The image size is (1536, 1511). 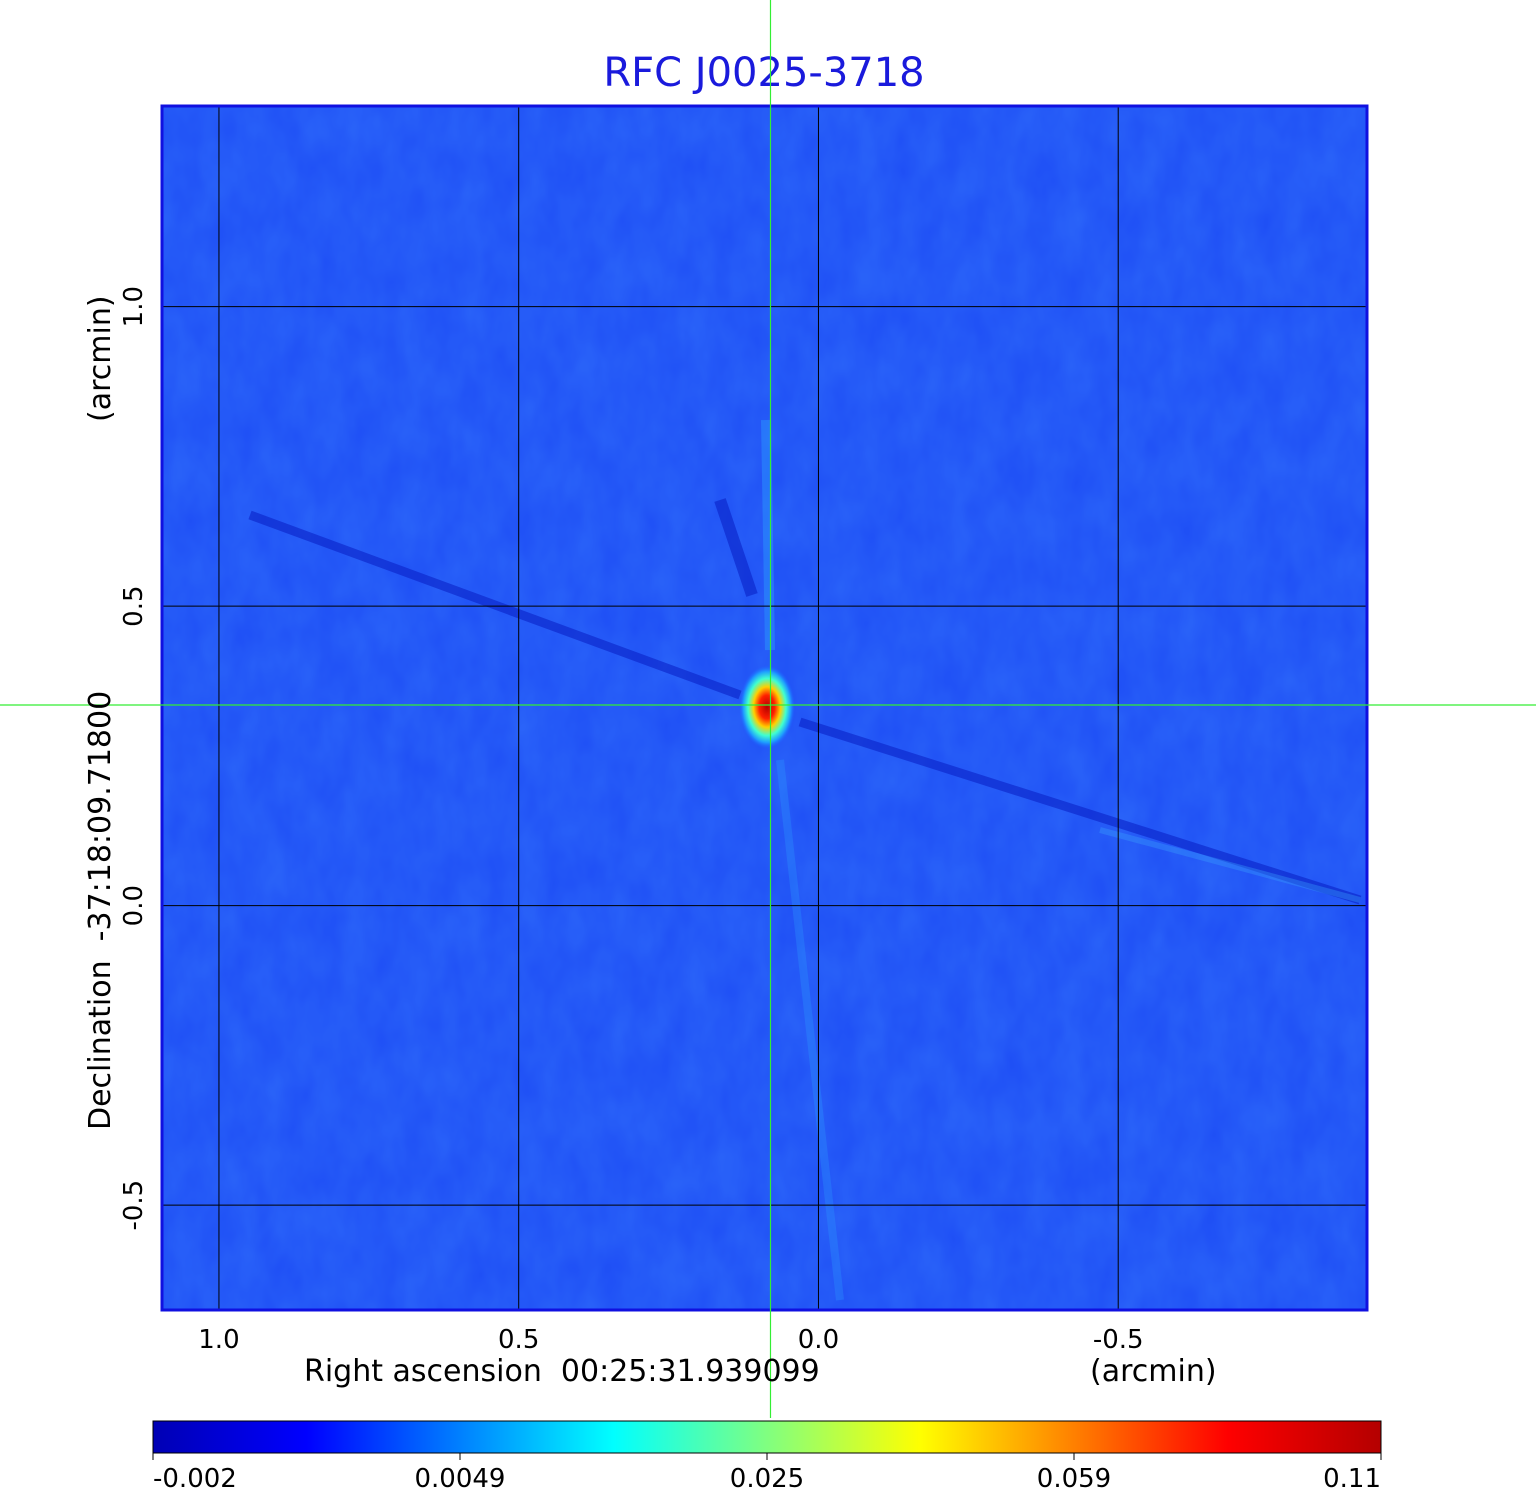 What do you see at coordinates (518, 1340) in the screenshot?
I see `x-tick-label: 0.5` at bounding box center [518, 1340].